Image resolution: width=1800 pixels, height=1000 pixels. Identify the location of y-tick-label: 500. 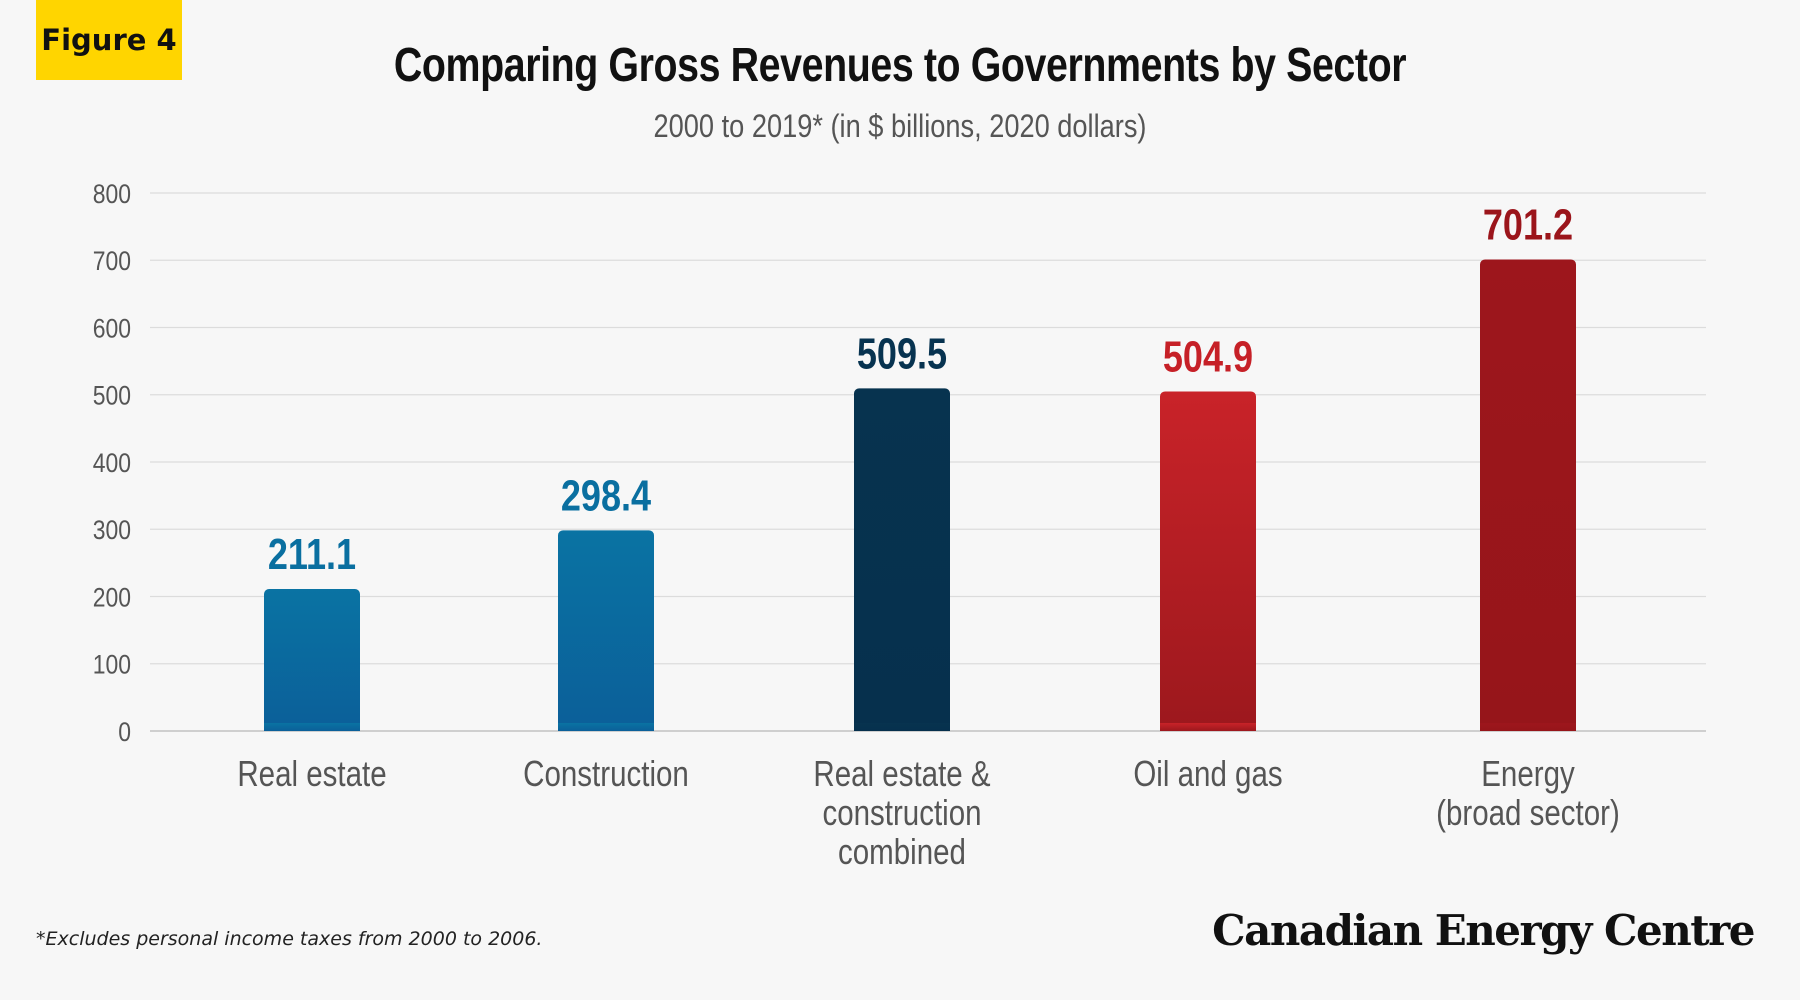
(112, 396).